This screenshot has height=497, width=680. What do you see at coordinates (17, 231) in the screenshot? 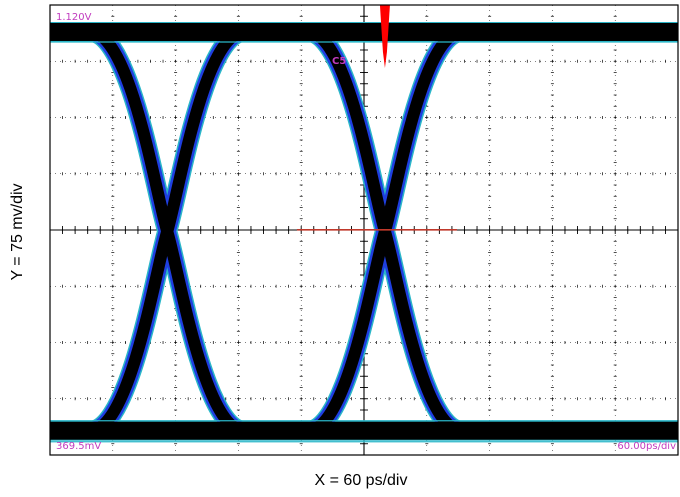
I see `y-axis-label: Y = 75 mv/div` at bounding box center [17, 231].